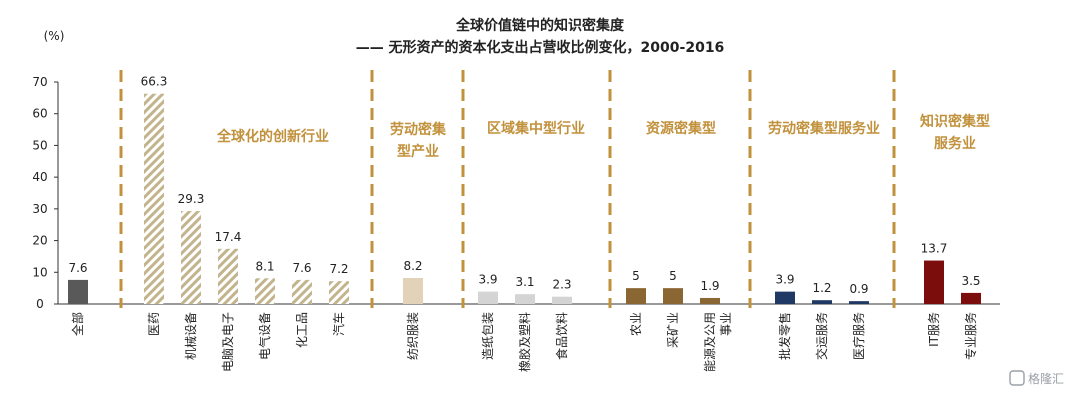 The width and height of the screenshot is (1080, 400). Describe the element at coordinates (39, 241) in the screenshot. I see `y-tick-label: 20` at that location.